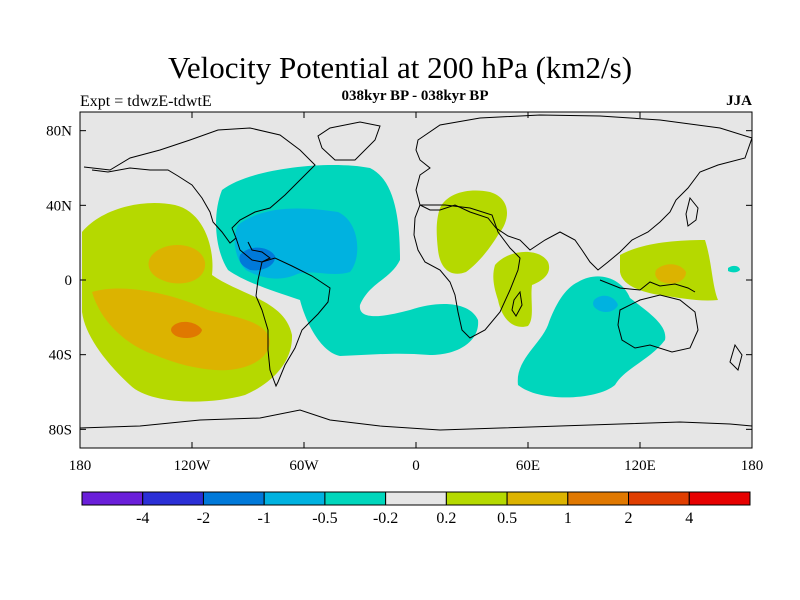  I want to click on colorbar-label: -1, so click(264, 518).